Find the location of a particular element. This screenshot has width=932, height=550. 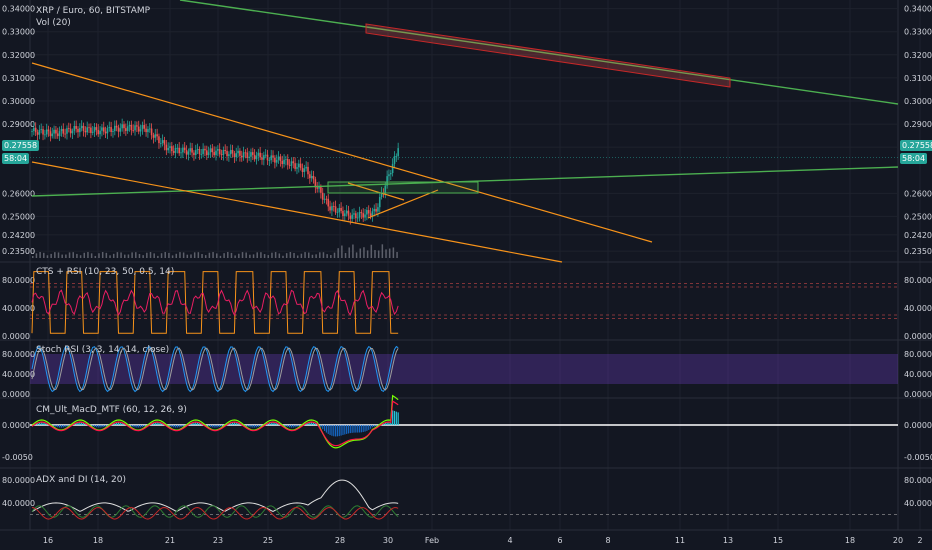

macd-line is located at coordinates (215, 421).